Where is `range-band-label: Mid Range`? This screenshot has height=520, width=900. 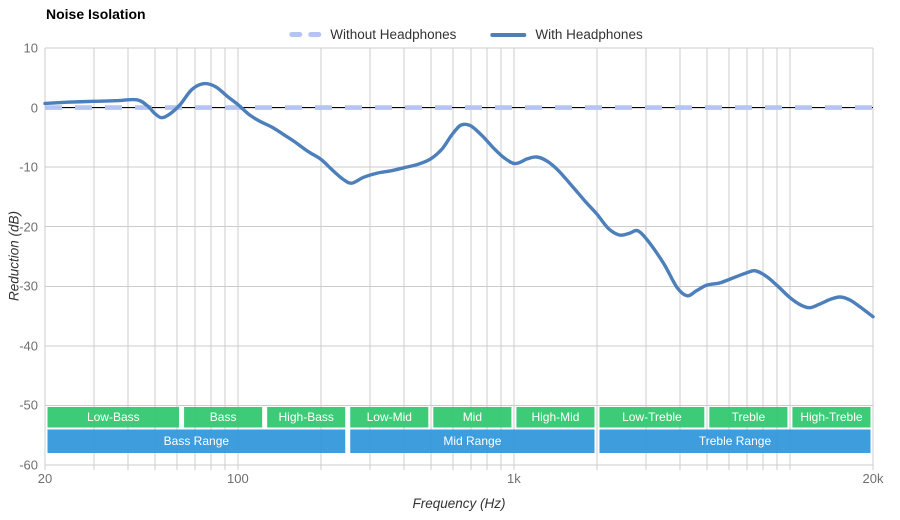
range-band-label: Mid Range is located at coordinates (472, 441).